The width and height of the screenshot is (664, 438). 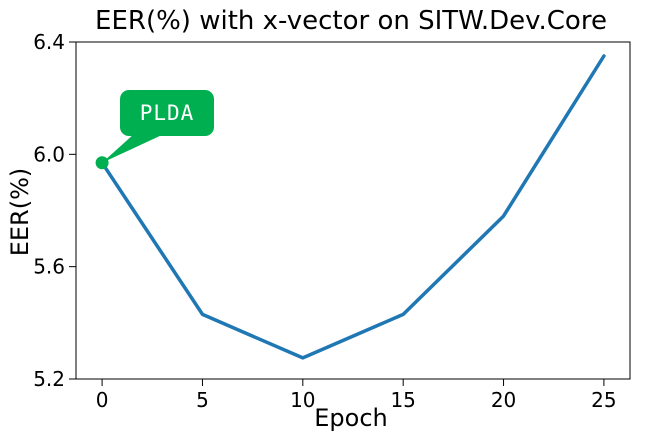 I want to click on annotation-label: PLDA, so click(x=167, y=113).